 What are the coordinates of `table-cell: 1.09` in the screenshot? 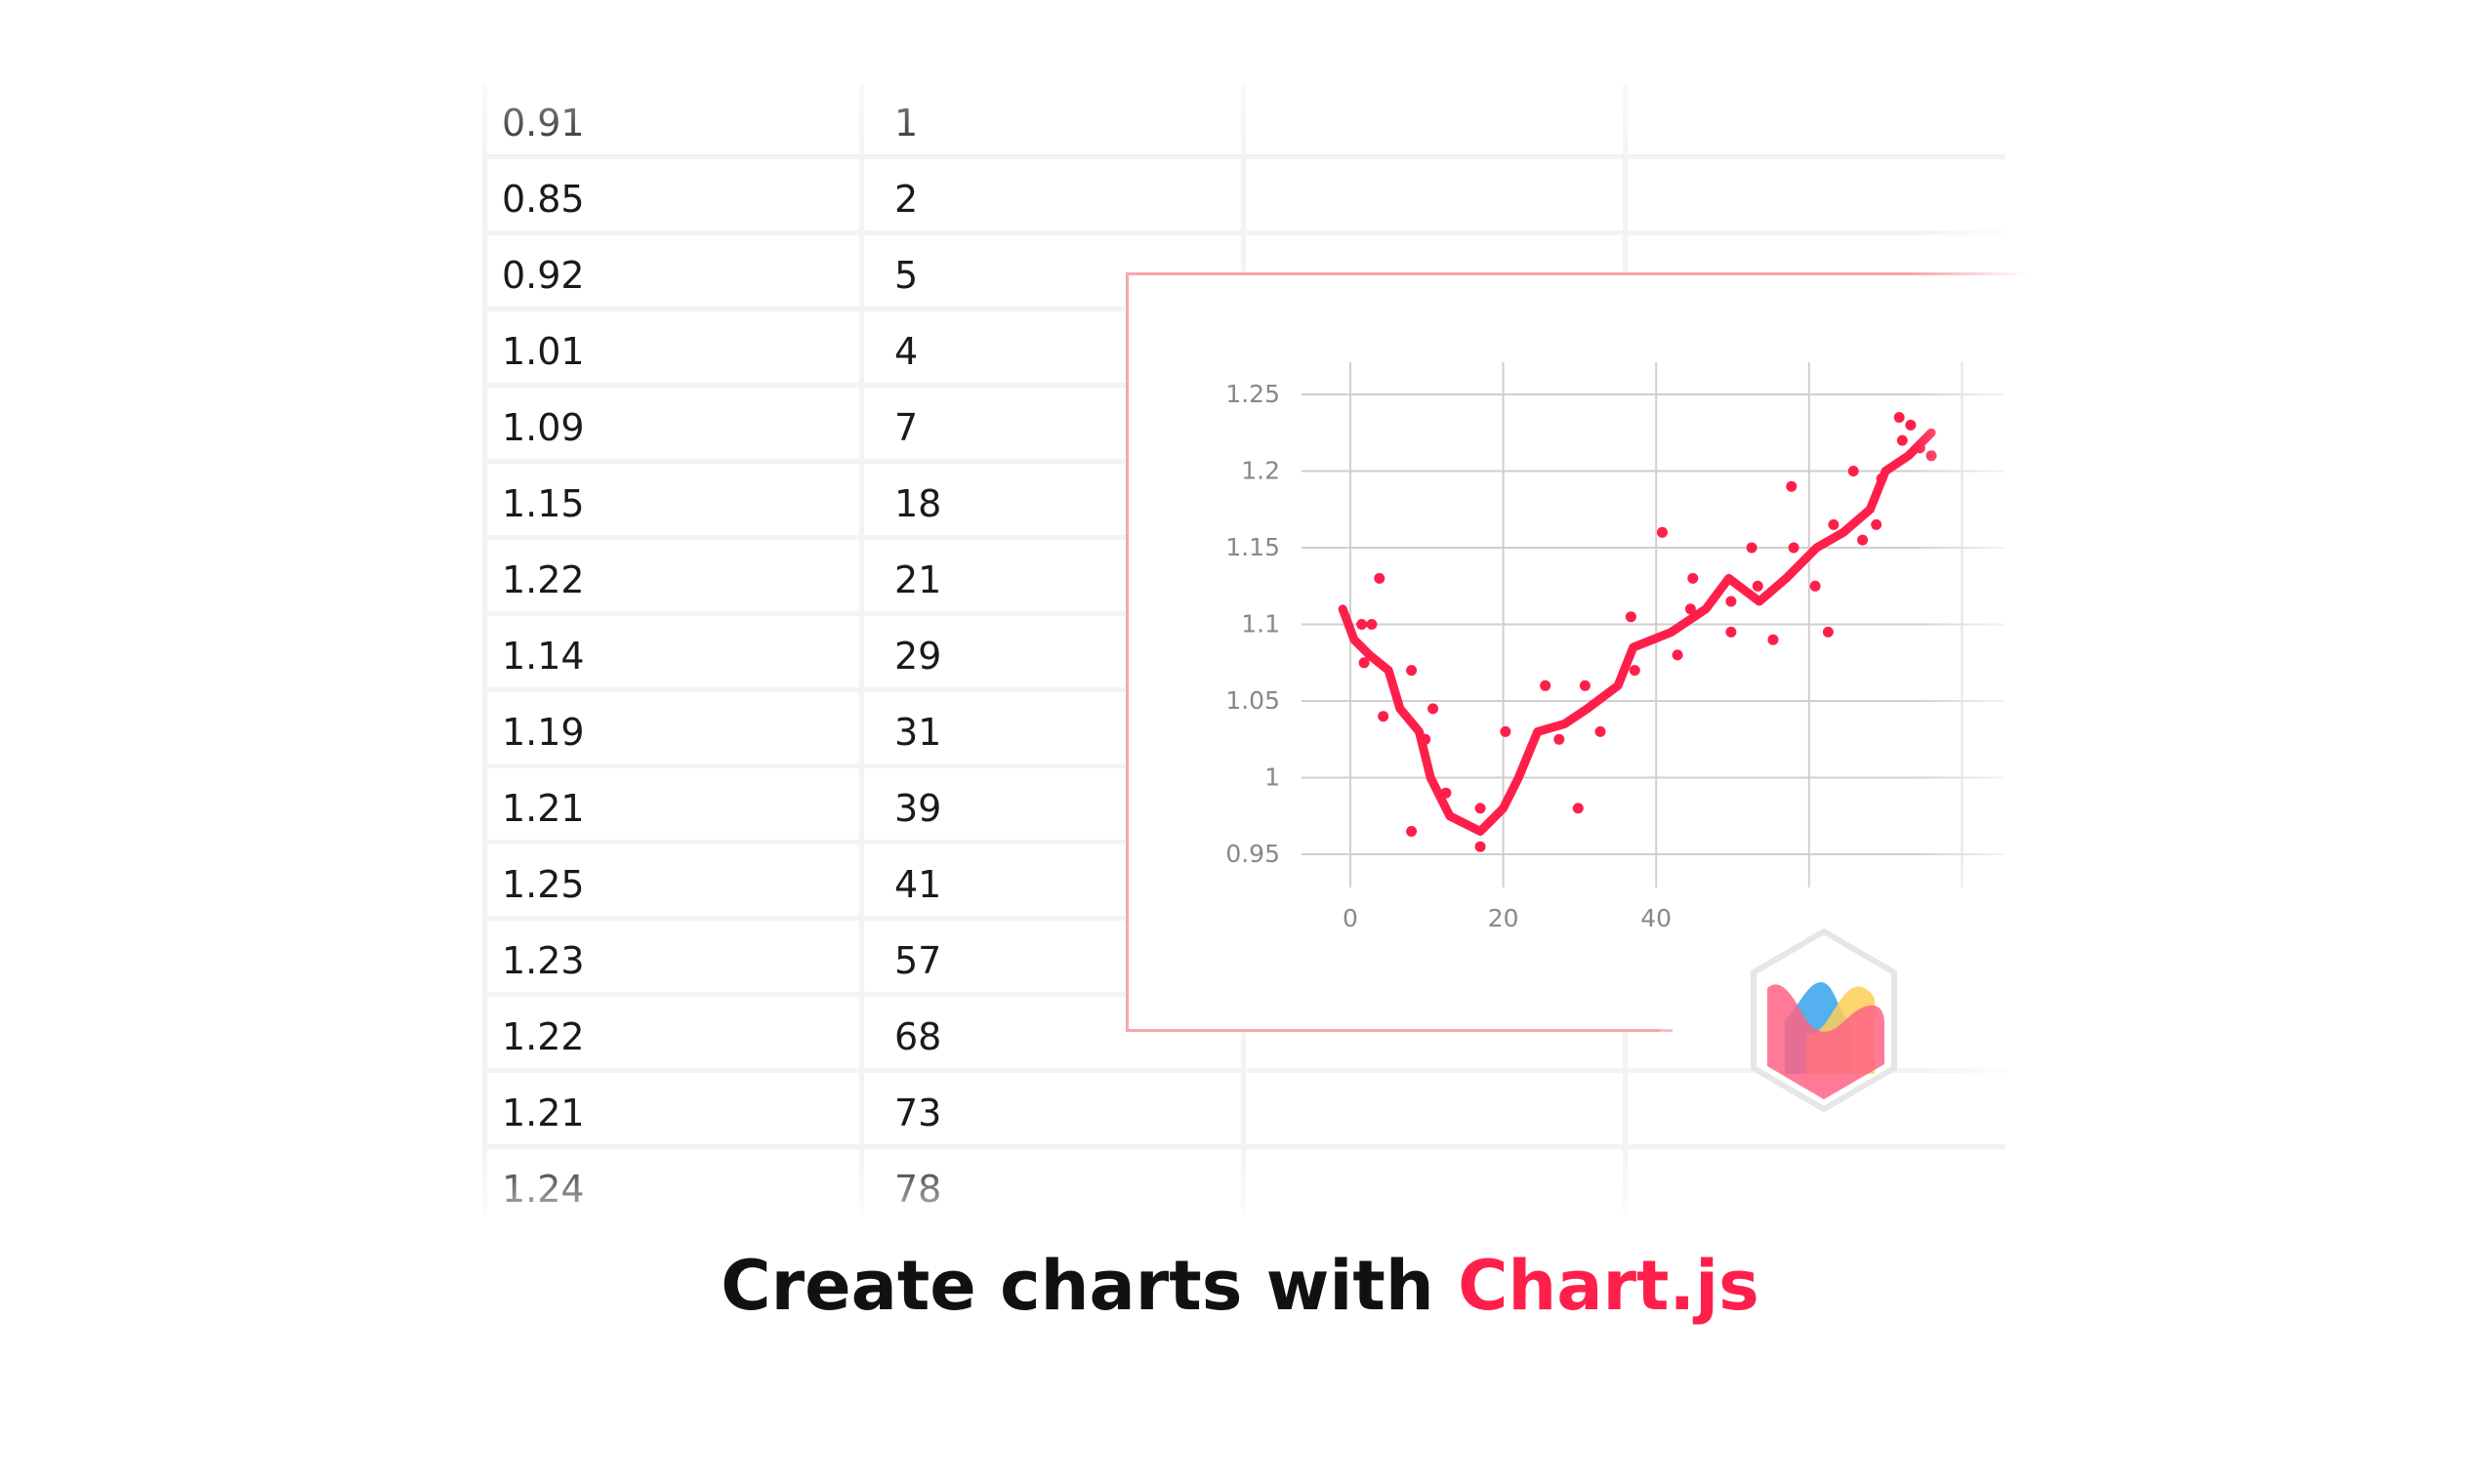 It's located at (543, 428).